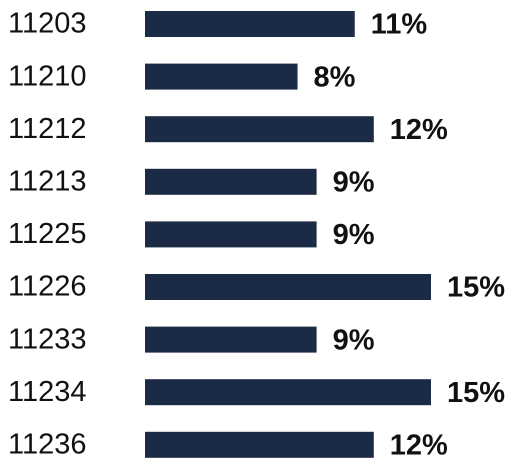 This screenshot has width=528, height=462. Describe the element at coordinates (47, 339) in the screenshot. I see `category-label: 11233` at that location.